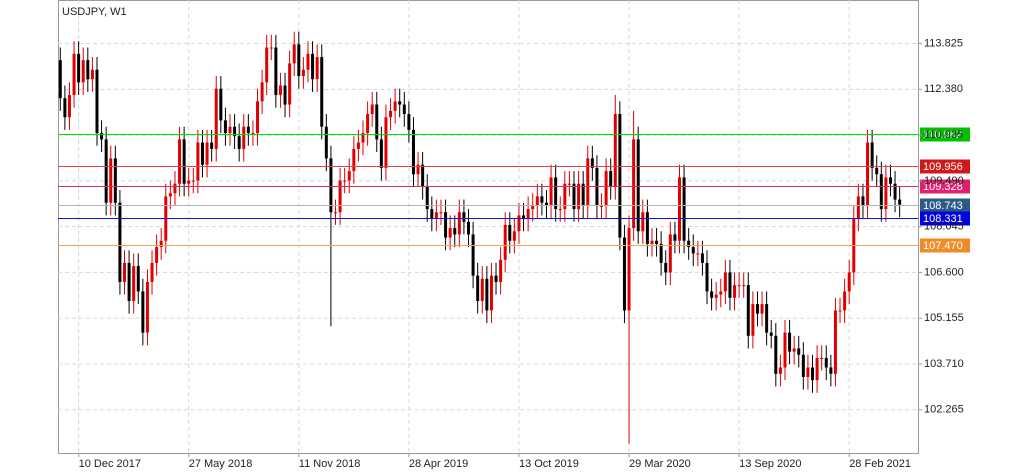 Image resolution: width=1024 pixels, height=474 pixels. Describe the element at coordinates (944, 181) in the screenshot. I see `y-tick-label: 109.490` at that location.